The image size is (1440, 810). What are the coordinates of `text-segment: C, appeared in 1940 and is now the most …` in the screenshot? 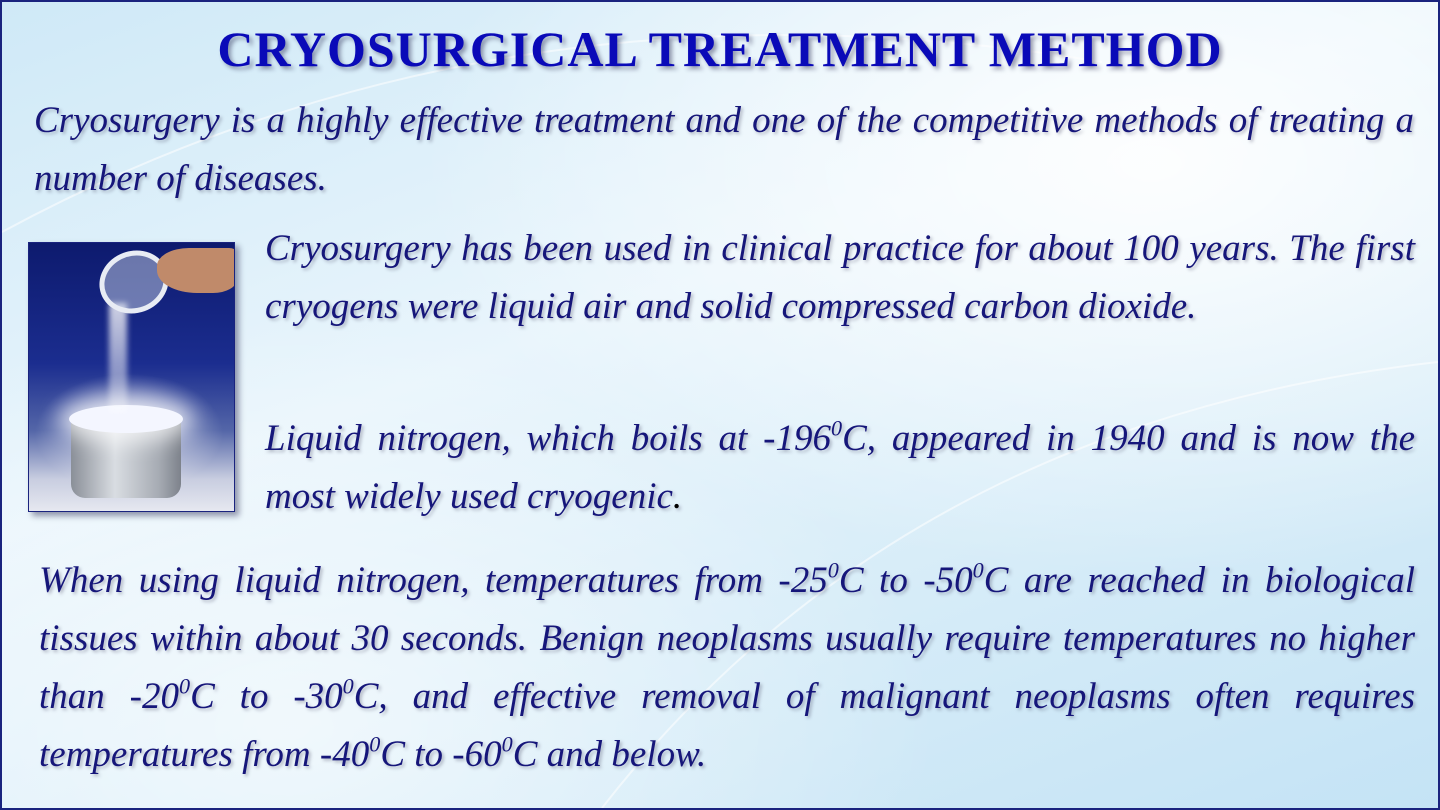 It's located at (840, 467).